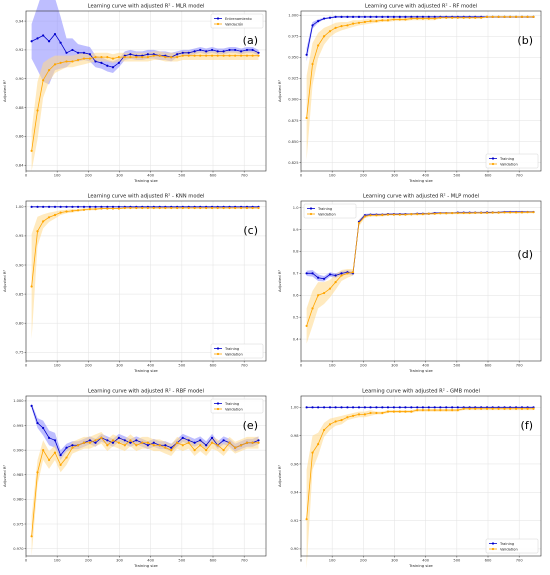 This screenshot has width=550, height=575. Describe the element at coordinates (421, 281) in the screenshot. I see `axes-frame` at that location.